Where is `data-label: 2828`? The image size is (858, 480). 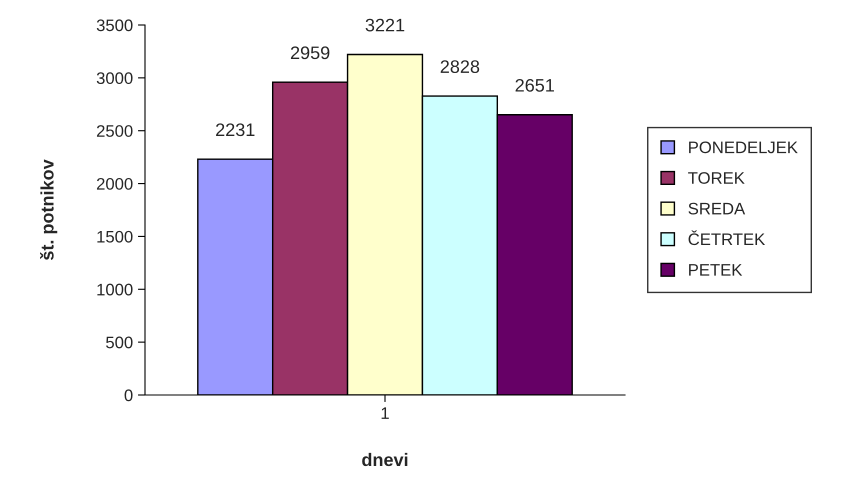
data-label: 2828 is located at coordinates (460, 67).